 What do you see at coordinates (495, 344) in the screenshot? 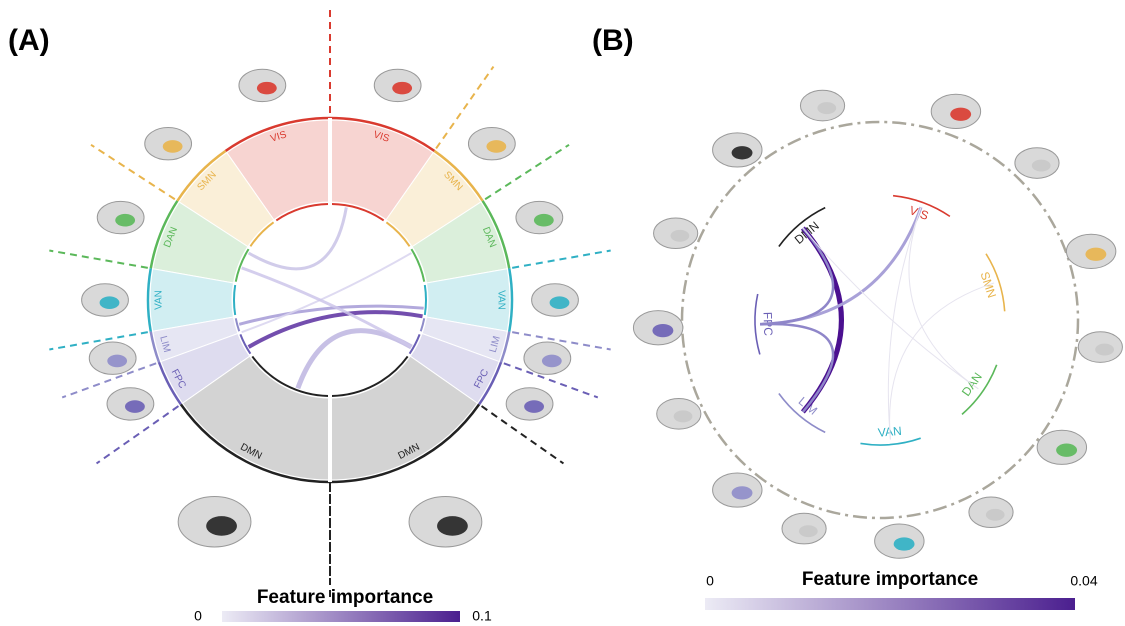
I see `network-label: LIM` at bounding box center [495, 344].